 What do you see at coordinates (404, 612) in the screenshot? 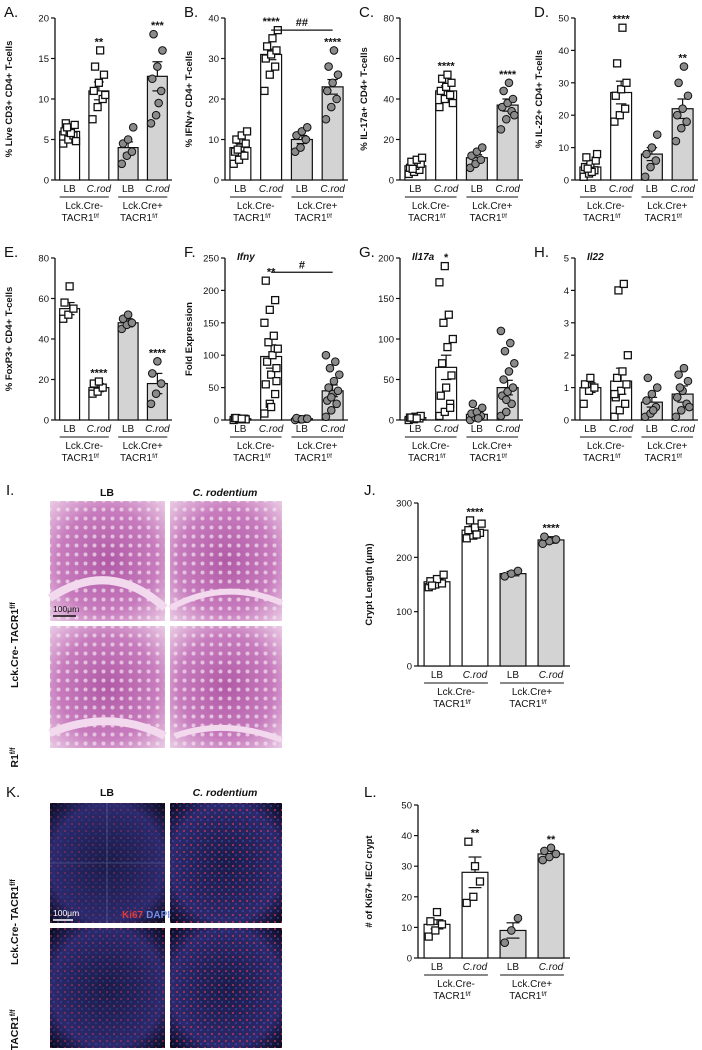
I see `y-tick-label: 100` at bounding box center [404, 612].